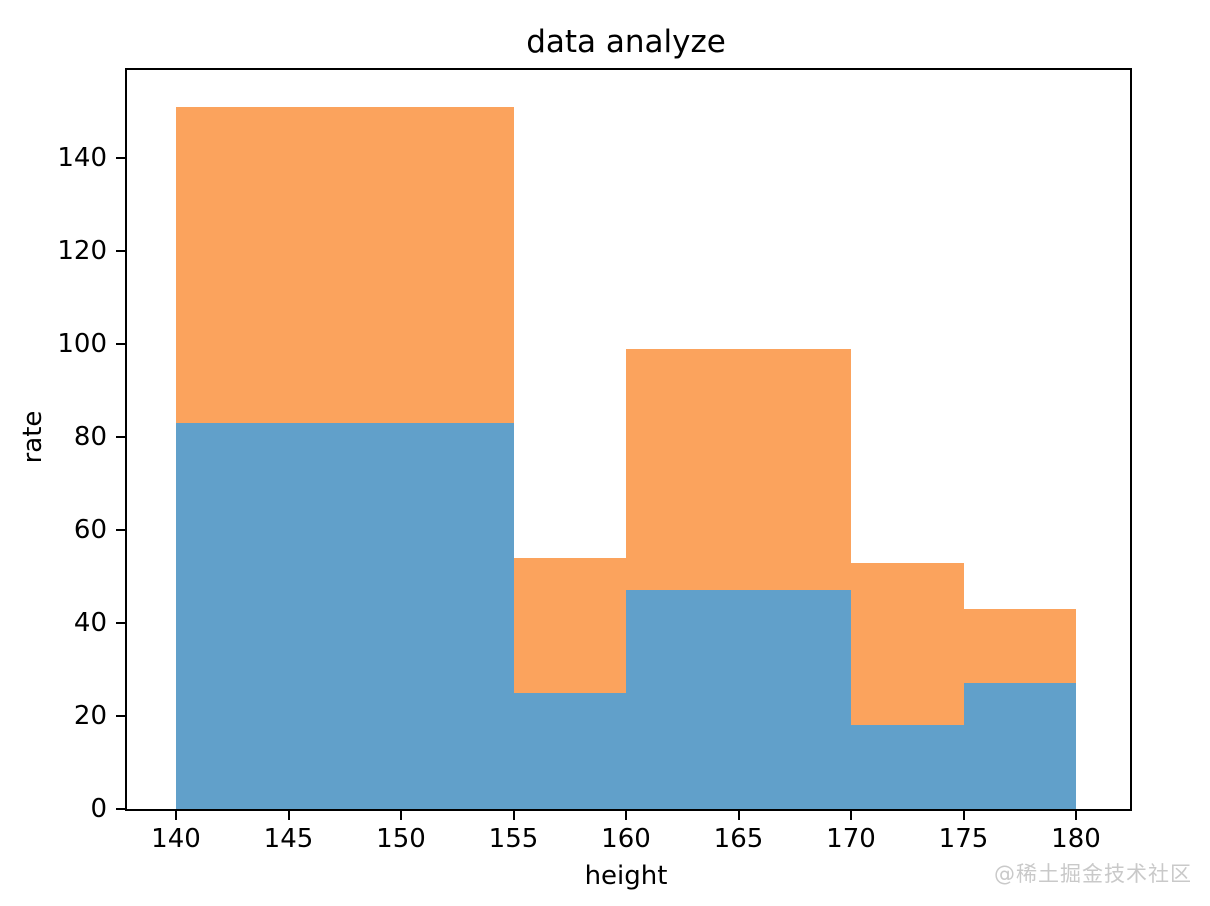 This screenshot has width=1210, height=906. I want to click on x-tick-label-175: 175, so click(963, 839).